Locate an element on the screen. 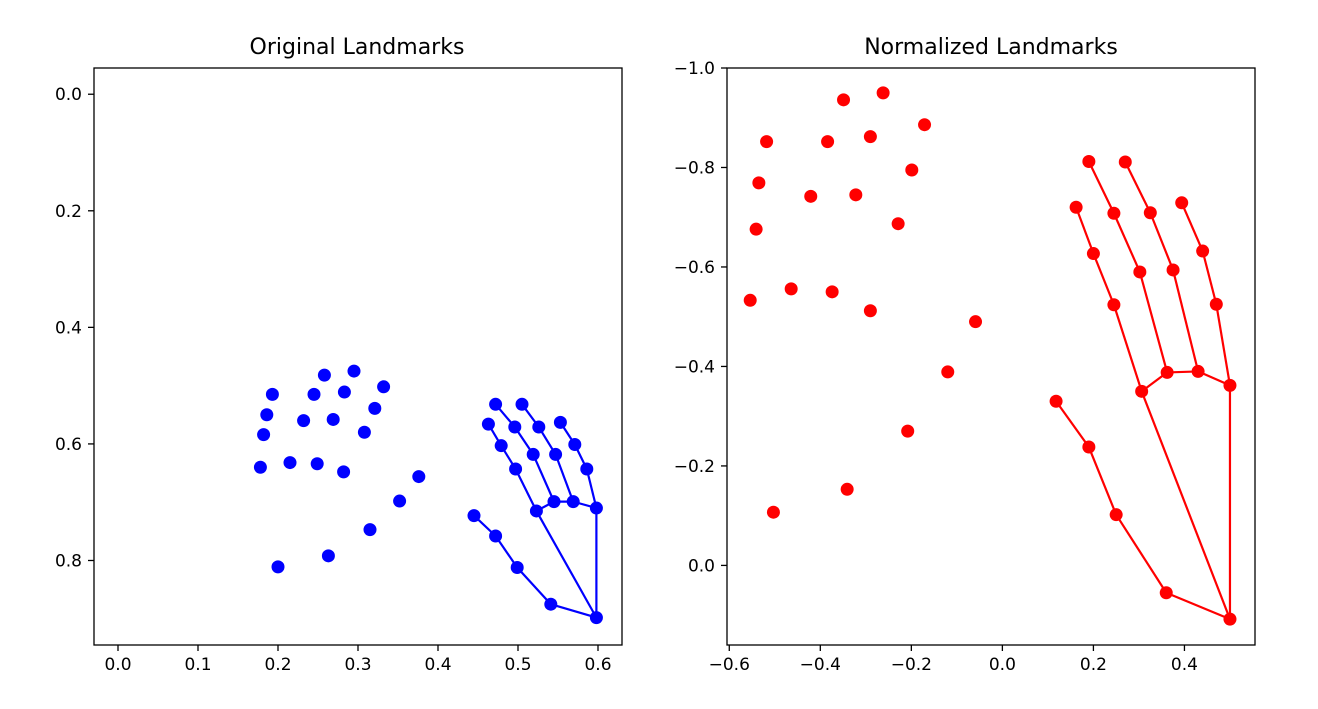 Image resolution: width=1318 pixels, height=709 pixels. x-tick-label: 0.6 is located at coordinates (597, 665).